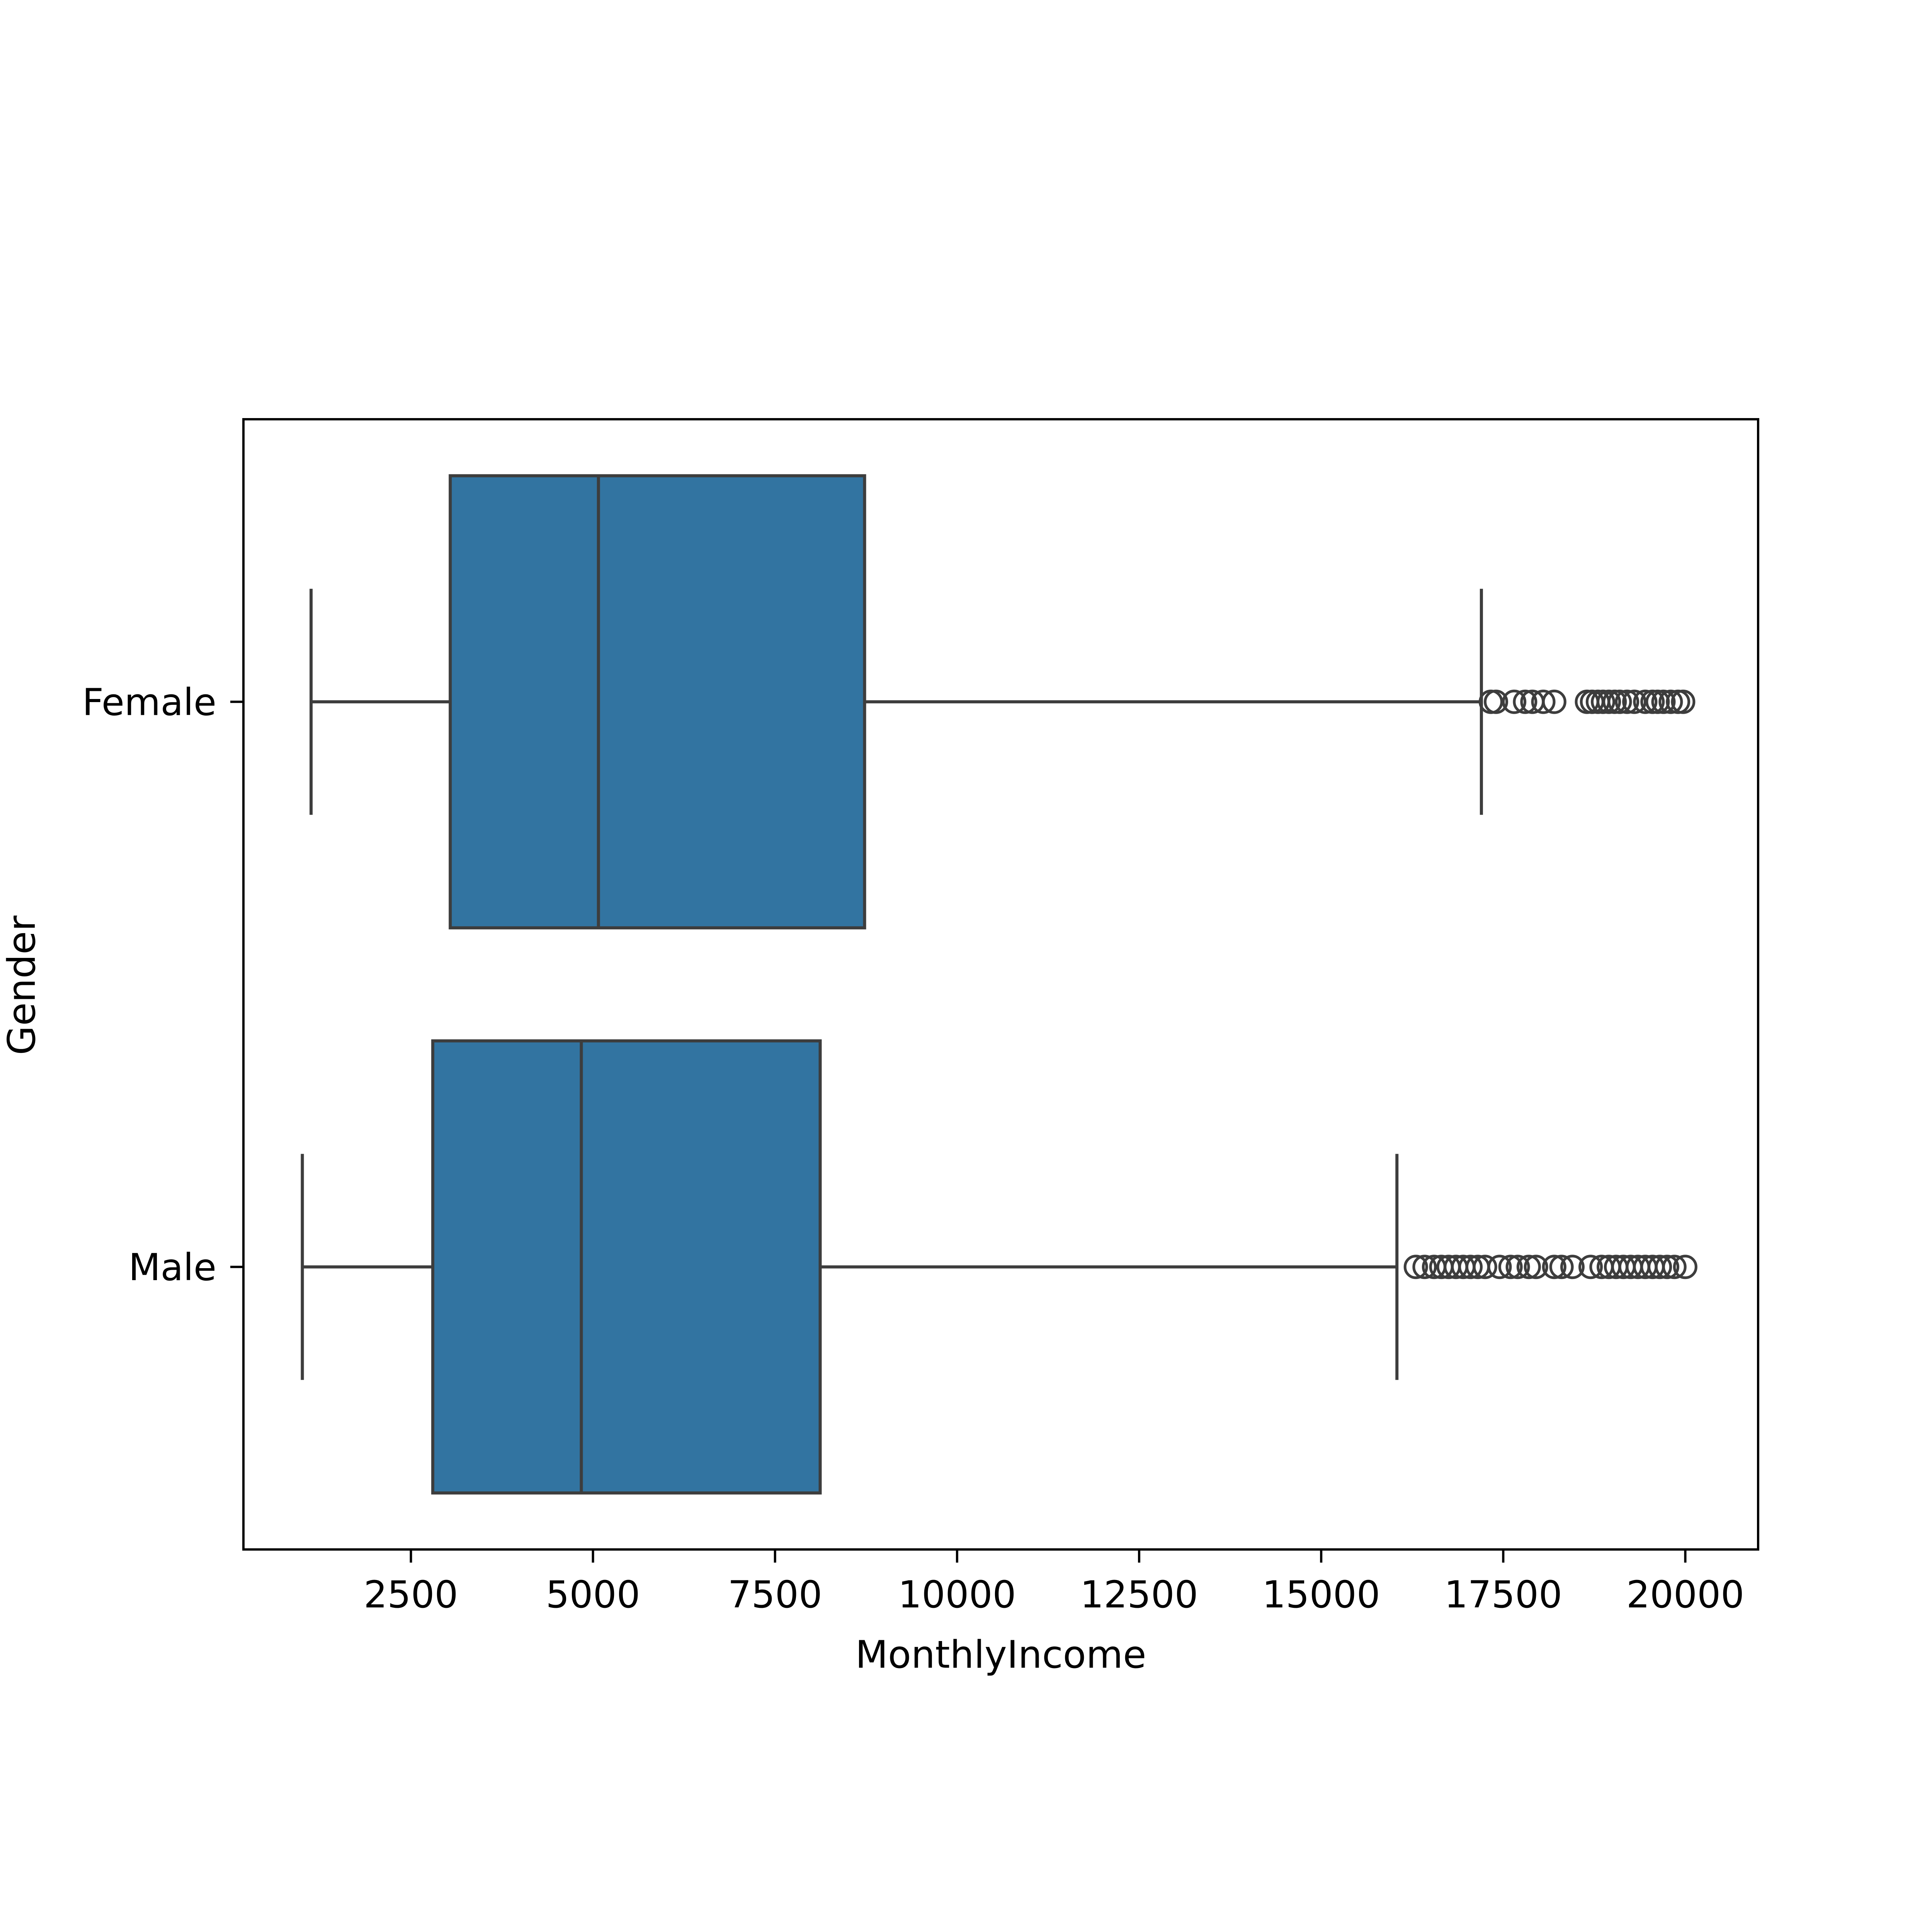  What do you see at coordinates (775, 1595) in the screenshot?
I see `x-tick-label: 7500` at bounding box center [775, 1595].